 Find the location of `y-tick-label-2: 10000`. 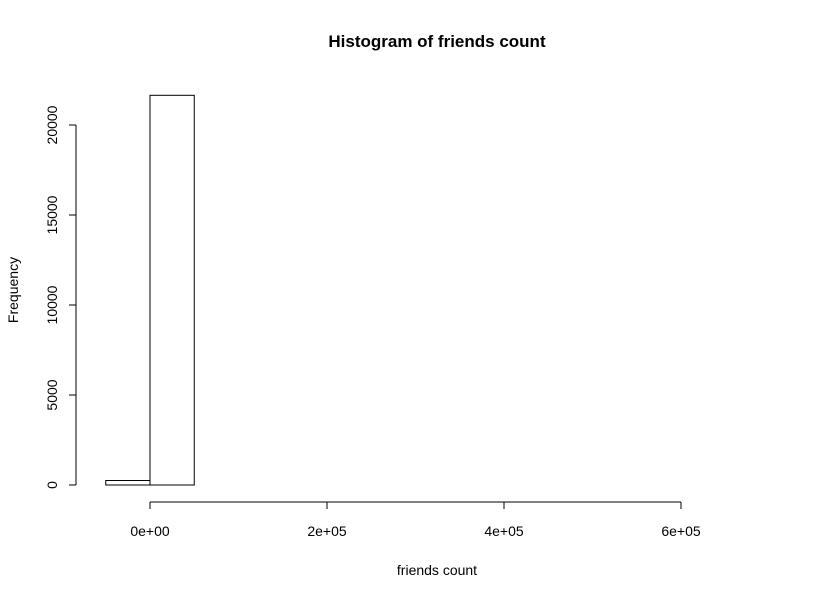

y-tick-label-2: 10000 is located at coordinates (52, 304).